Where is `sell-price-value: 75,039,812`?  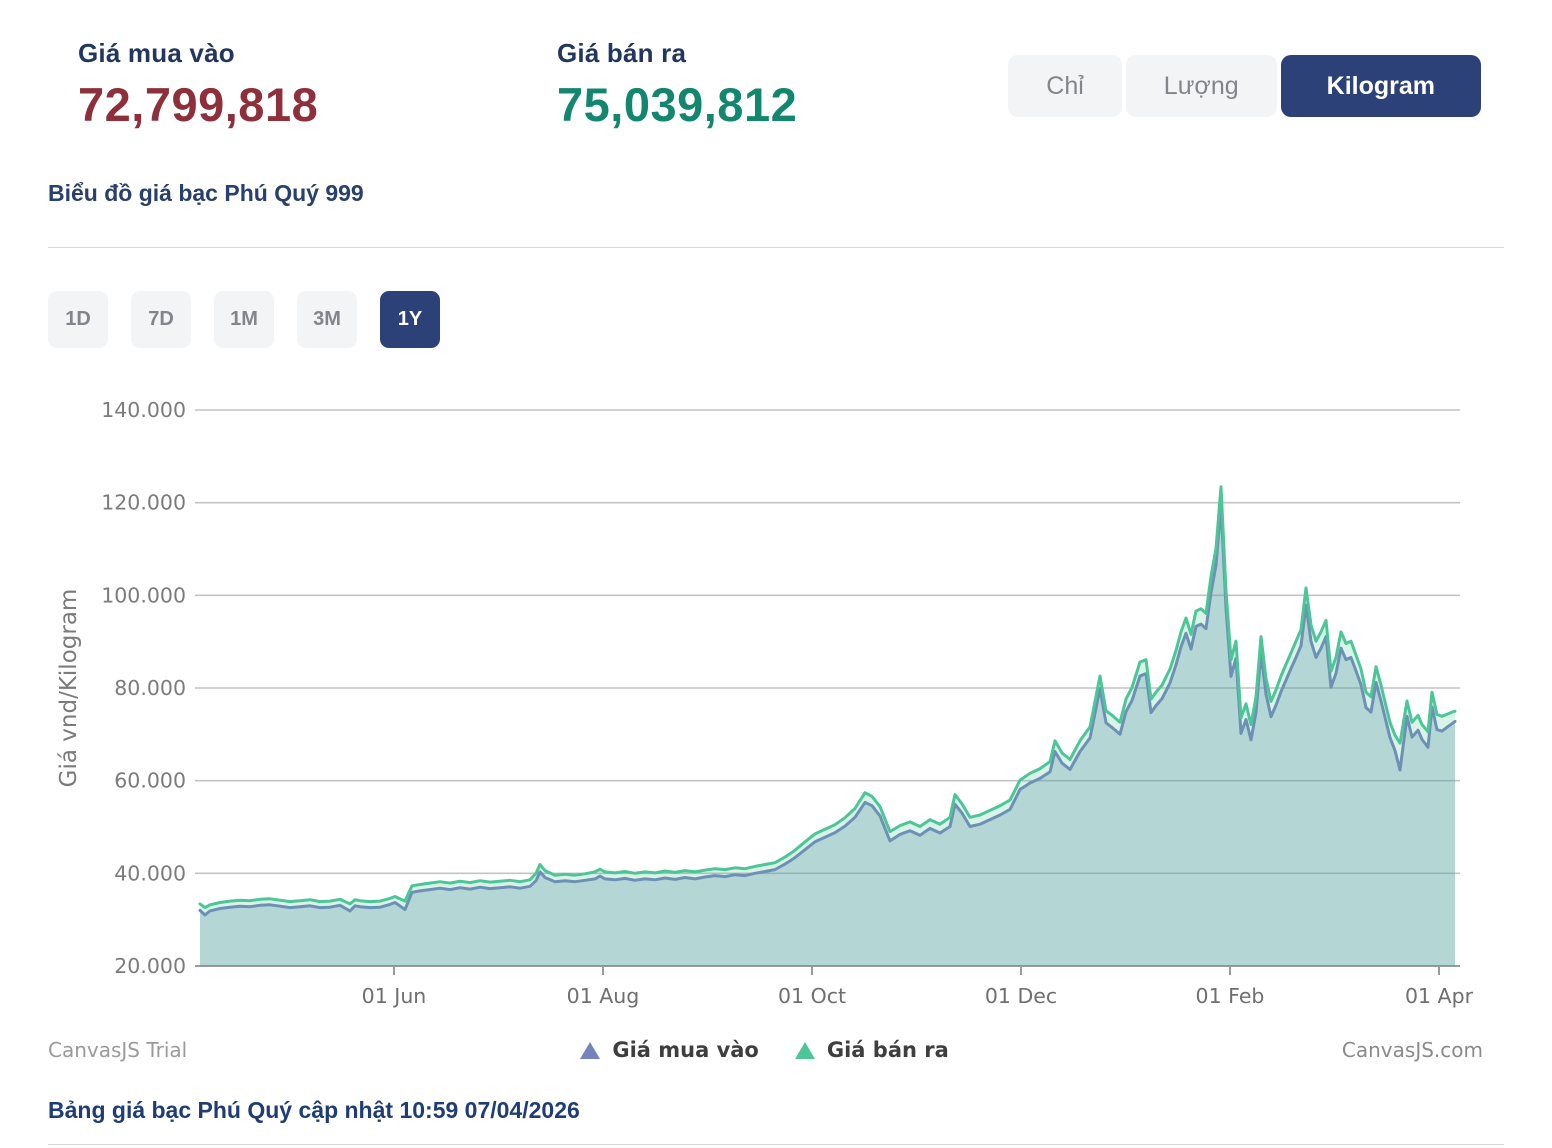
sell-price-value: 75,039,812 is located at coordinates (677, 104).